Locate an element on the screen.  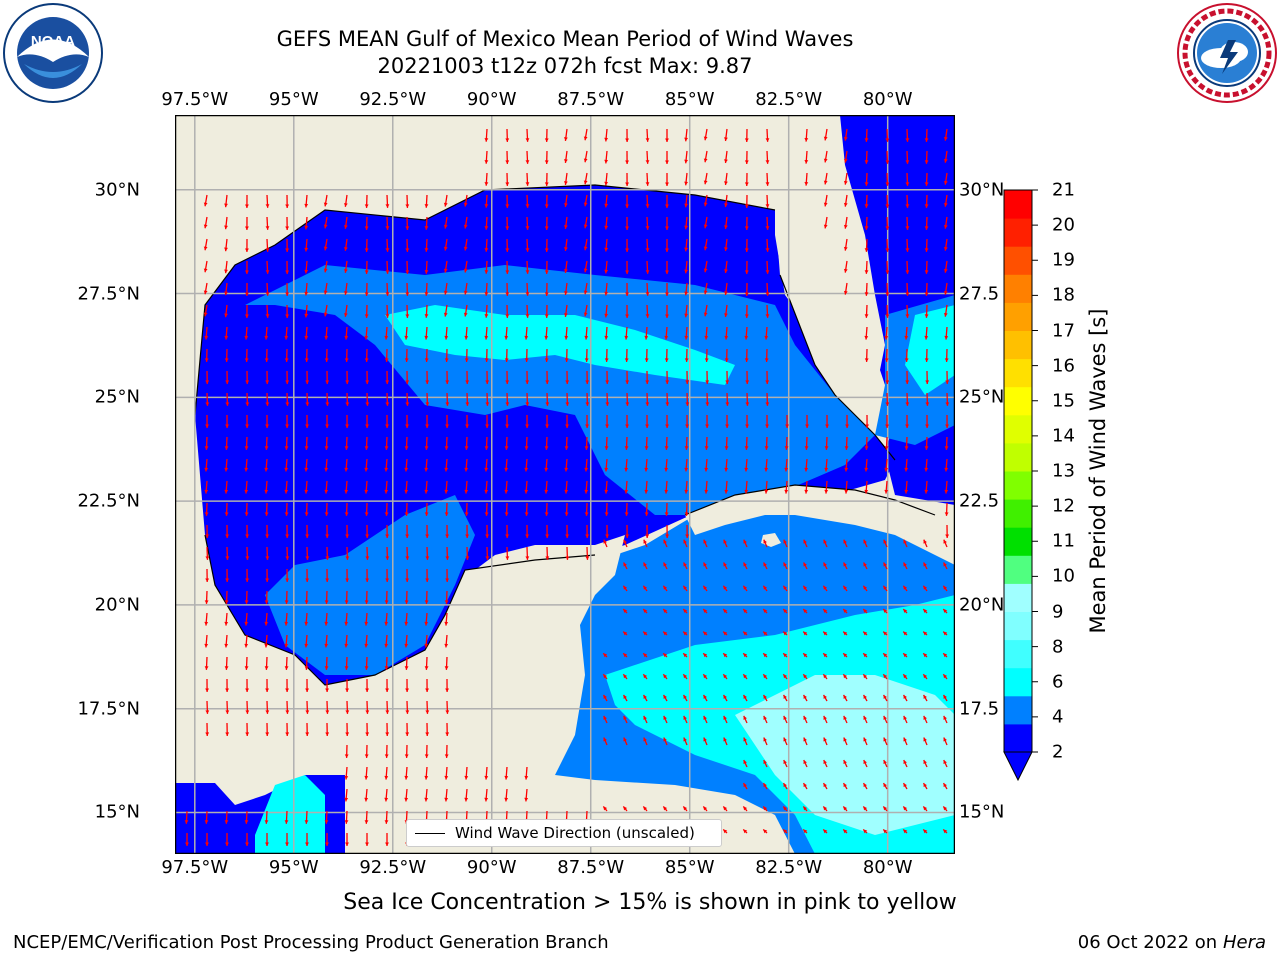
colorbar-tick-label: 19 is located at coordinates (1063, 260).